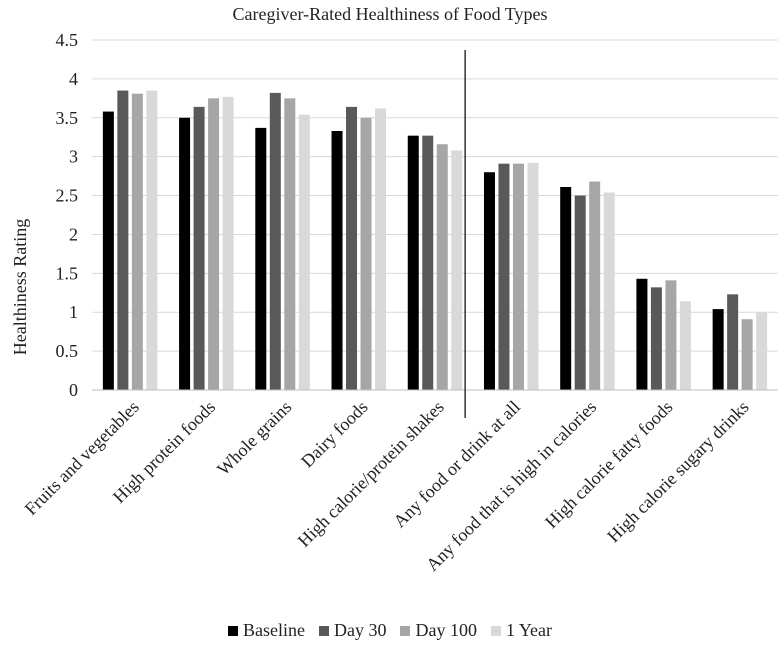  I want to click on y-tick-label: 0.5, so click(67, 351).